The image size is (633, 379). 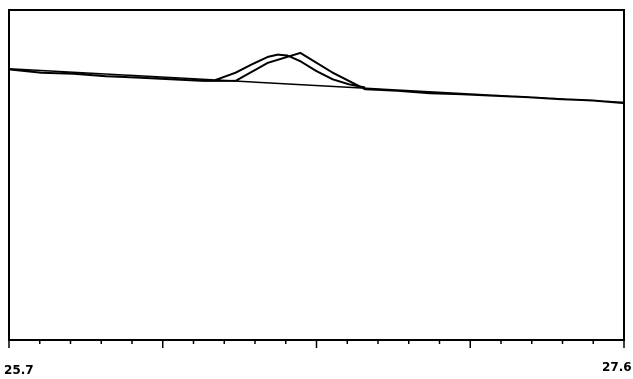 I want to click on series-layer, so click(x=316, y=78).